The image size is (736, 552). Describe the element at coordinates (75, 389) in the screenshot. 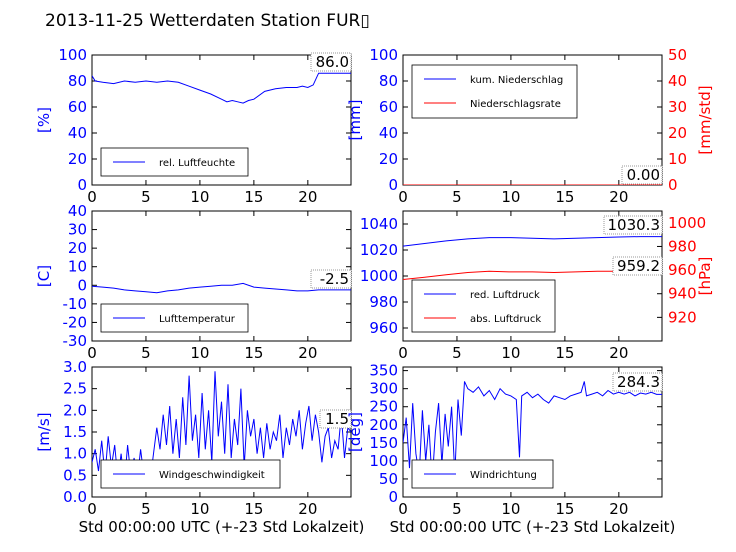

I see `y-tick-label: 2.5` at that location.